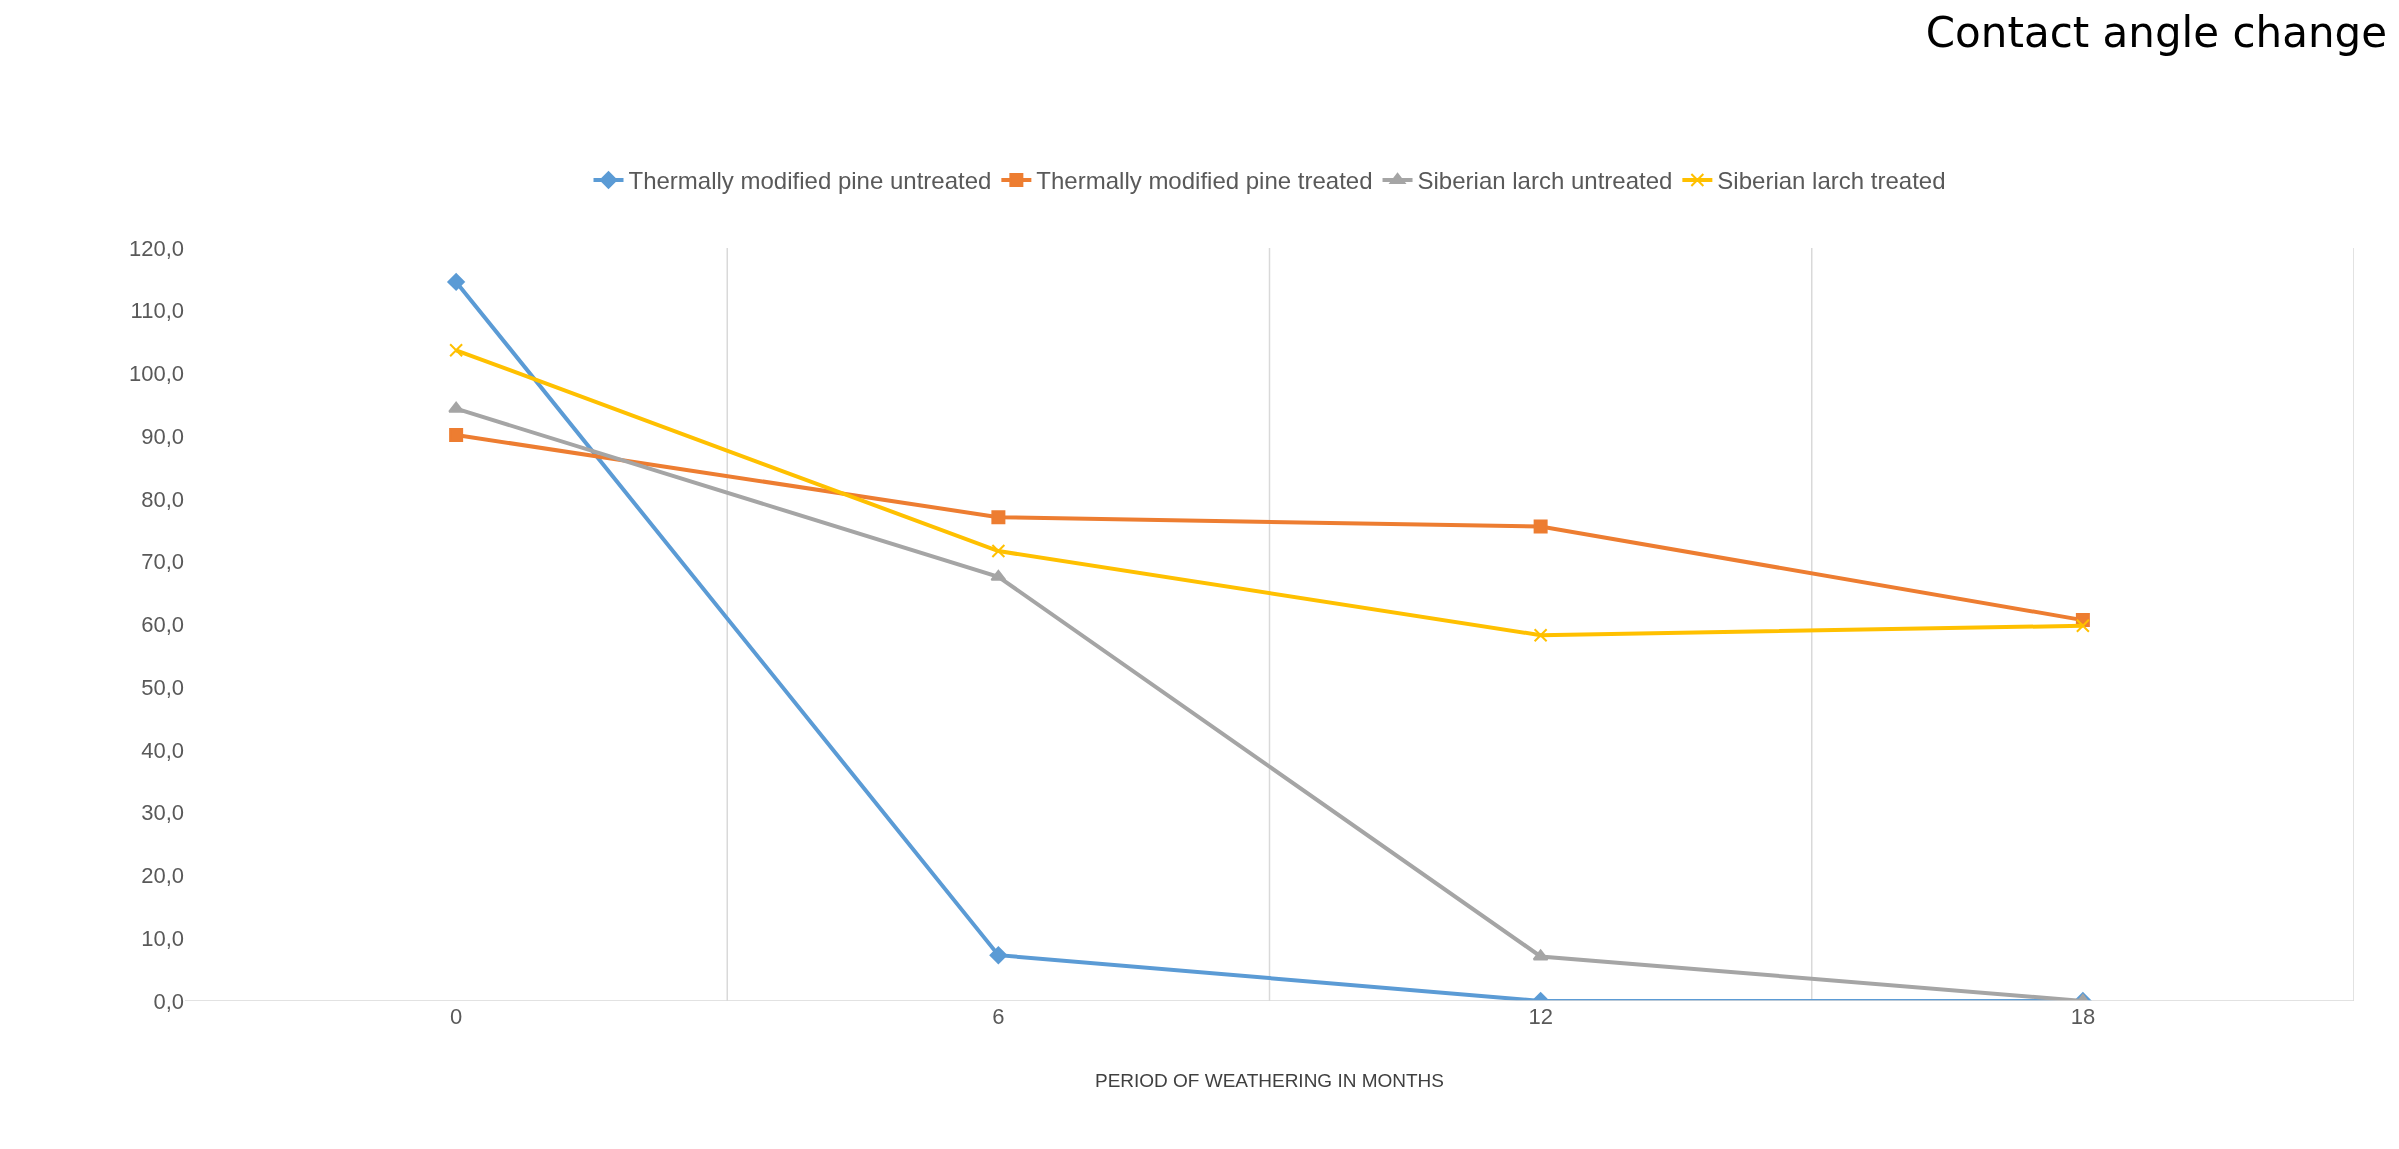 Image resolution: width=2399 pixels, height=1149 pixels. What do you see at coordinates (1269, 1080) in the screenshot?
I see `x-axis-title: PERIOD OF WEATHERING IN MONTHS` at bounding box center [1269, 1080].